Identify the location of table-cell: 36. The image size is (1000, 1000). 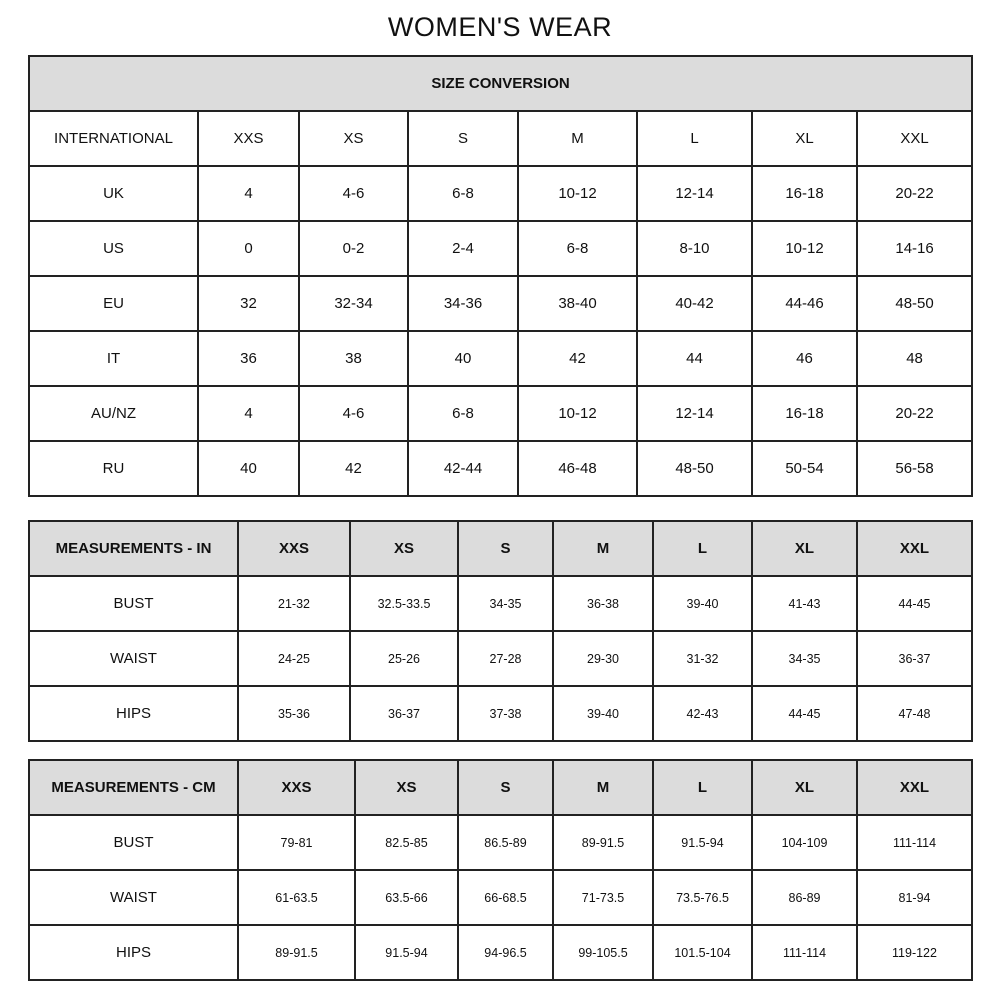
(248, 358).